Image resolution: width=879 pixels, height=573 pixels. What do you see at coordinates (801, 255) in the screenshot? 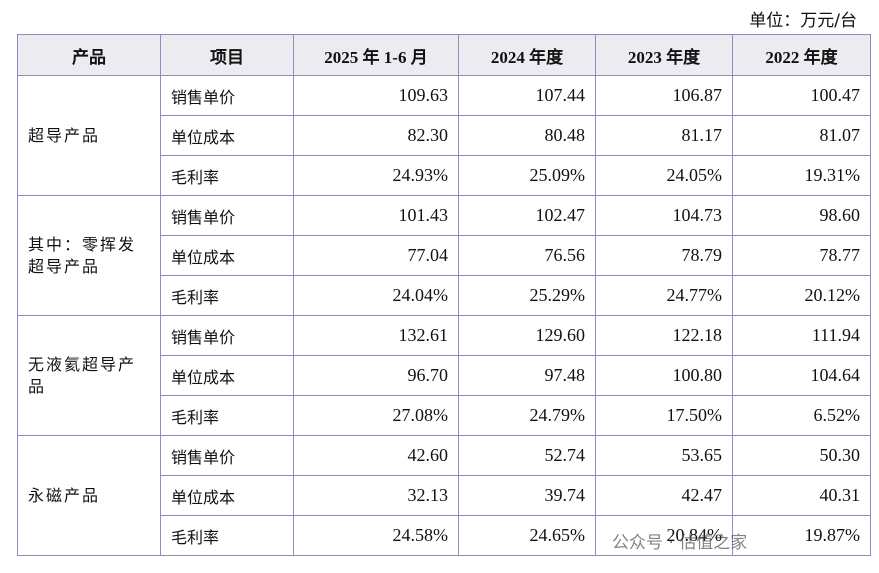
I see `value-cell: 78.77` at bounding box center [801, 255].